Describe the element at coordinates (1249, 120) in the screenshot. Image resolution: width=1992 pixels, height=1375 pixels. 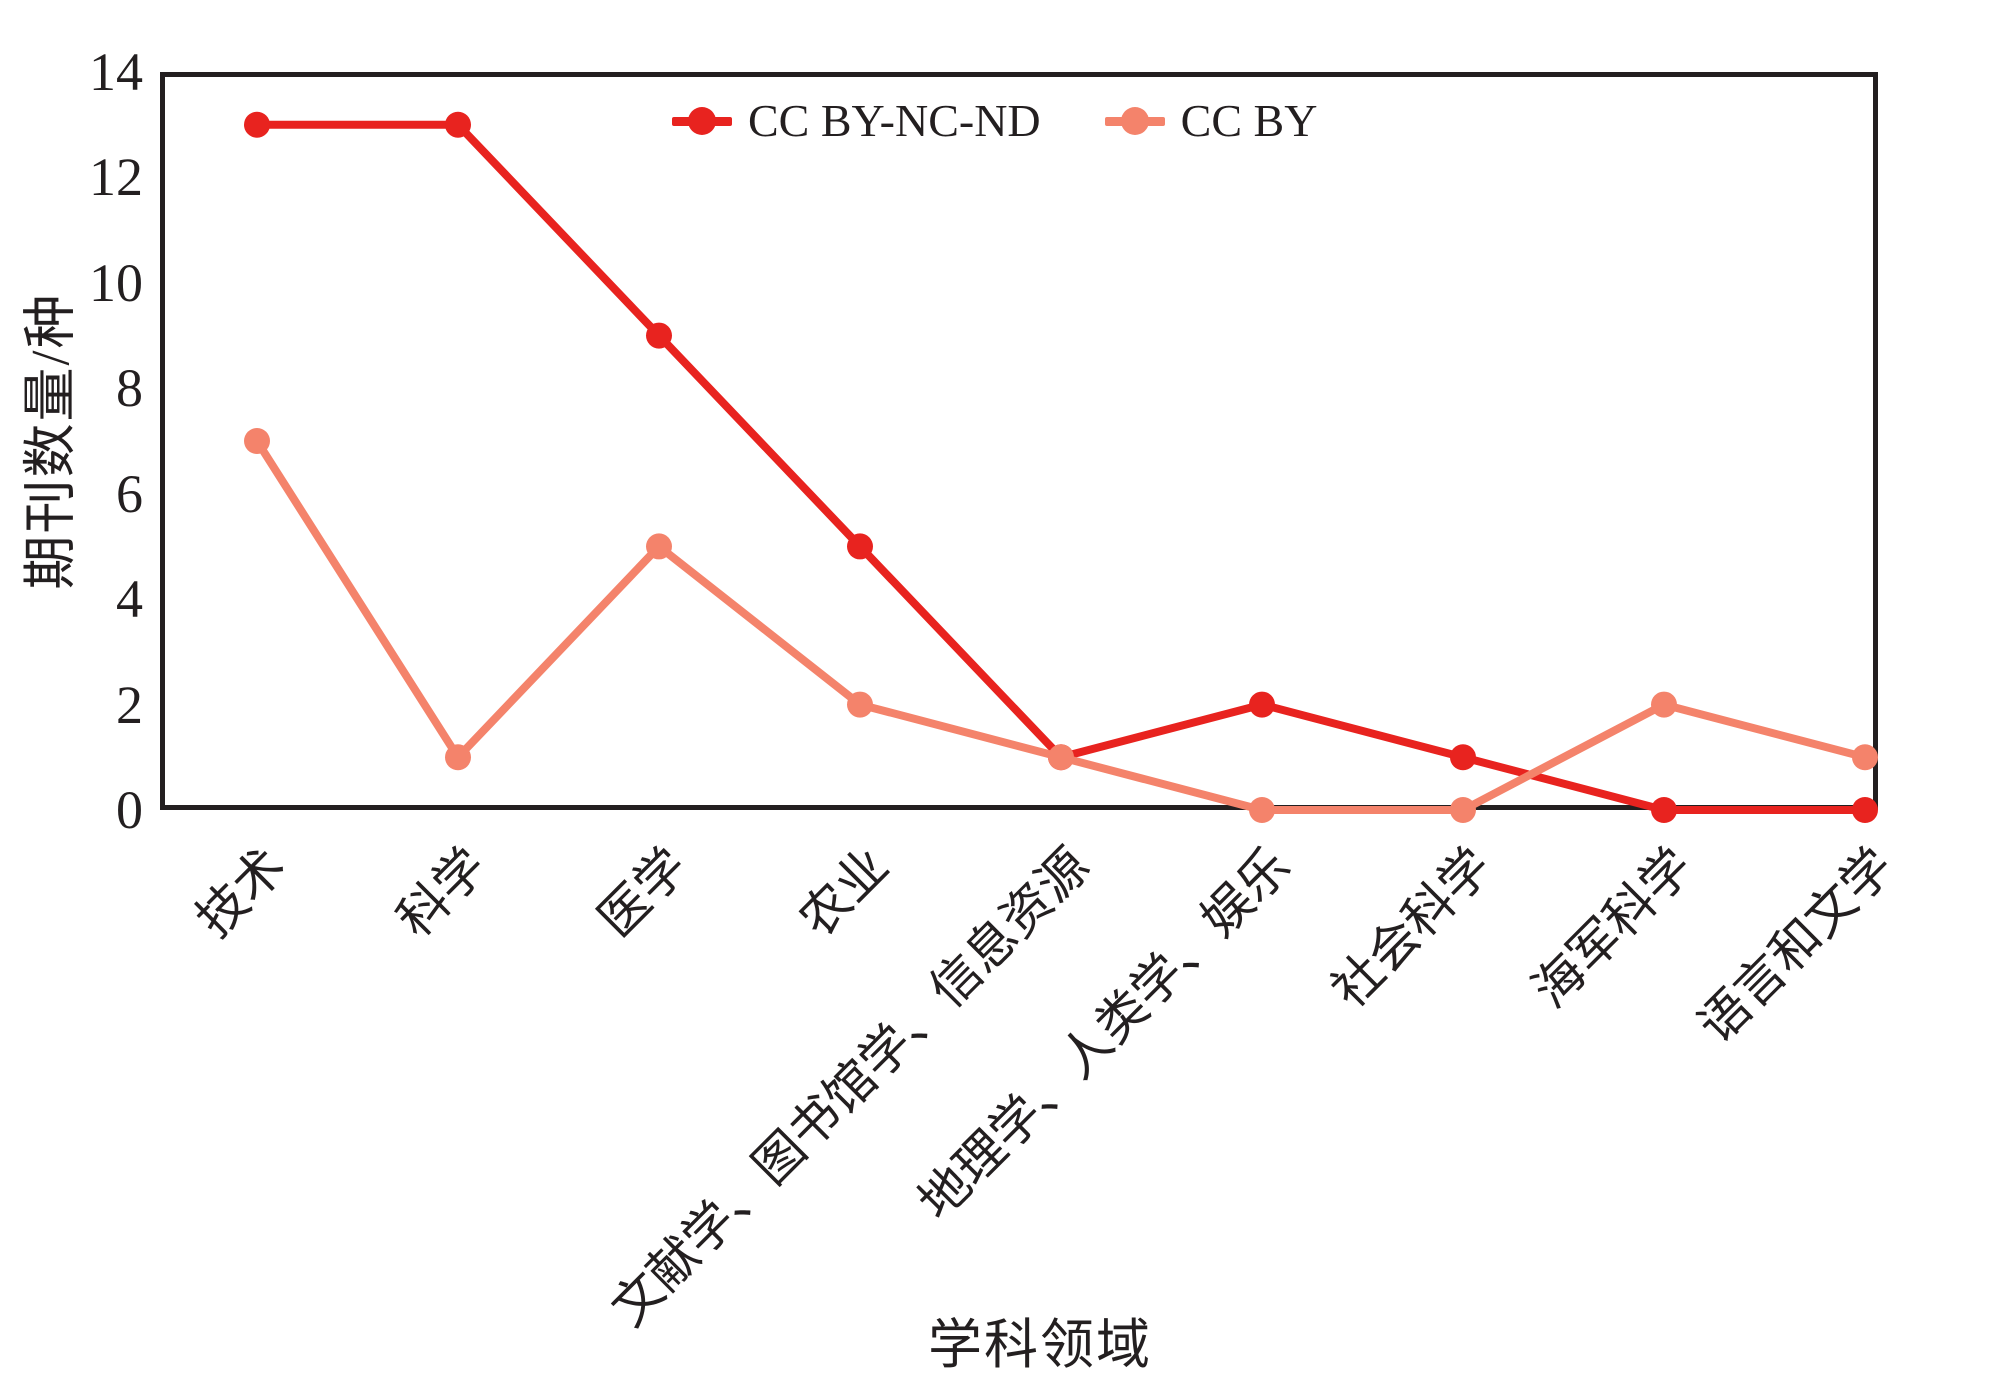
I see `legend-label-cc-by: CC BY` at that location.